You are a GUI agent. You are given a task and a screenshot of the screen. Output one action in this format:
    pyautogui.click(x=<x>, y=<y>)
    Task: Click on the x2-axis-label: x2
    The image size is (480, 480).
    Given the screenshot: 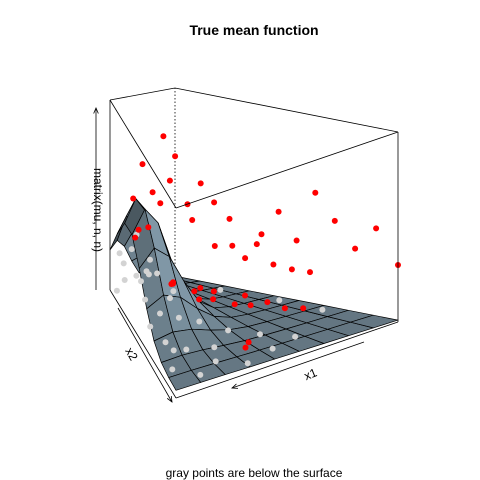 What is the action you would take?
    pyautogui.click(x=131, y=354)
    